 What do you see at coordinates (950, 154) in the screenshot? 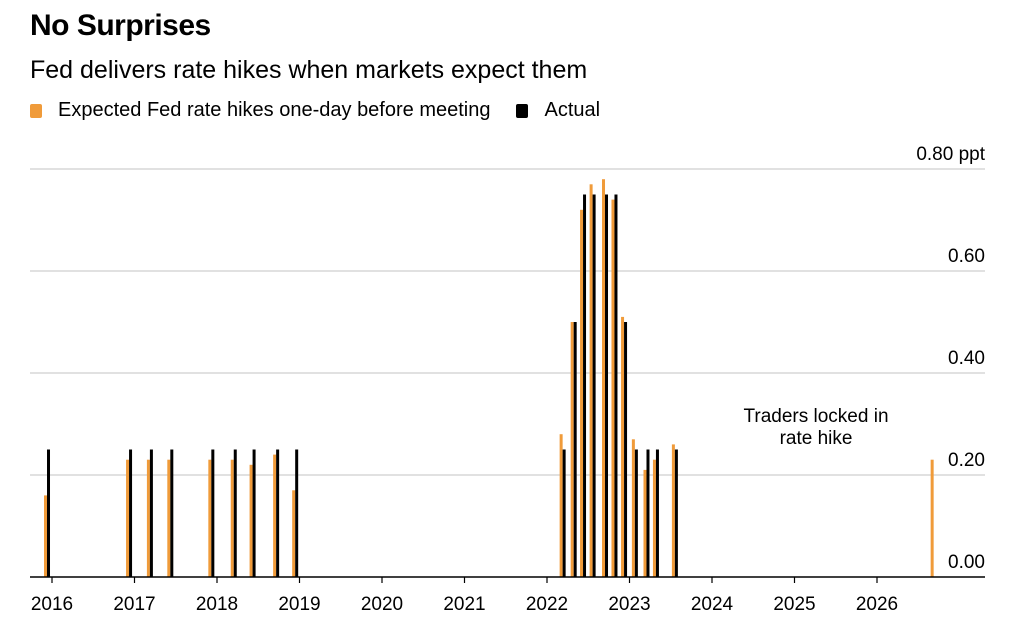
I see `y-tick-label: 0.80 ppt` at bounding box center [950, 154].